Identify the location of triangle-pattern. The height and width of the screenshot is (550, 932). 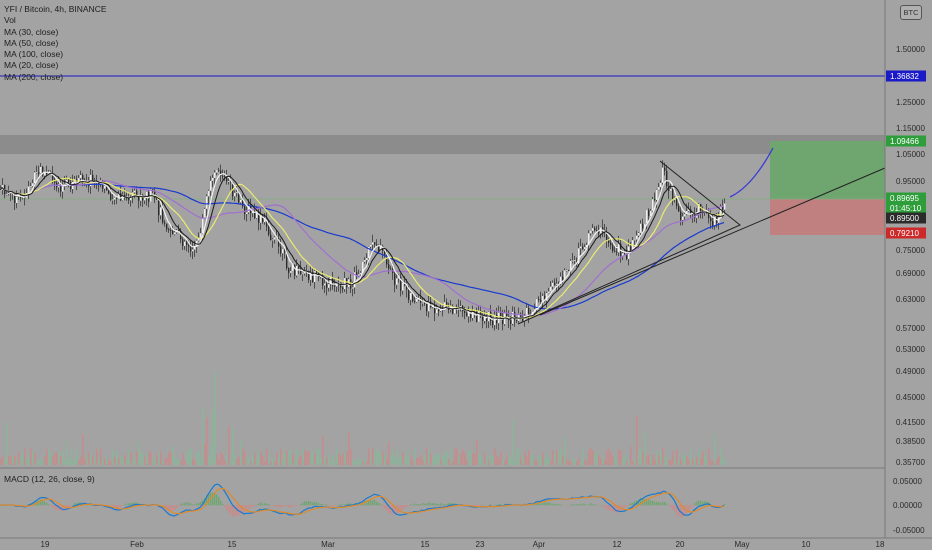
(629, 242).